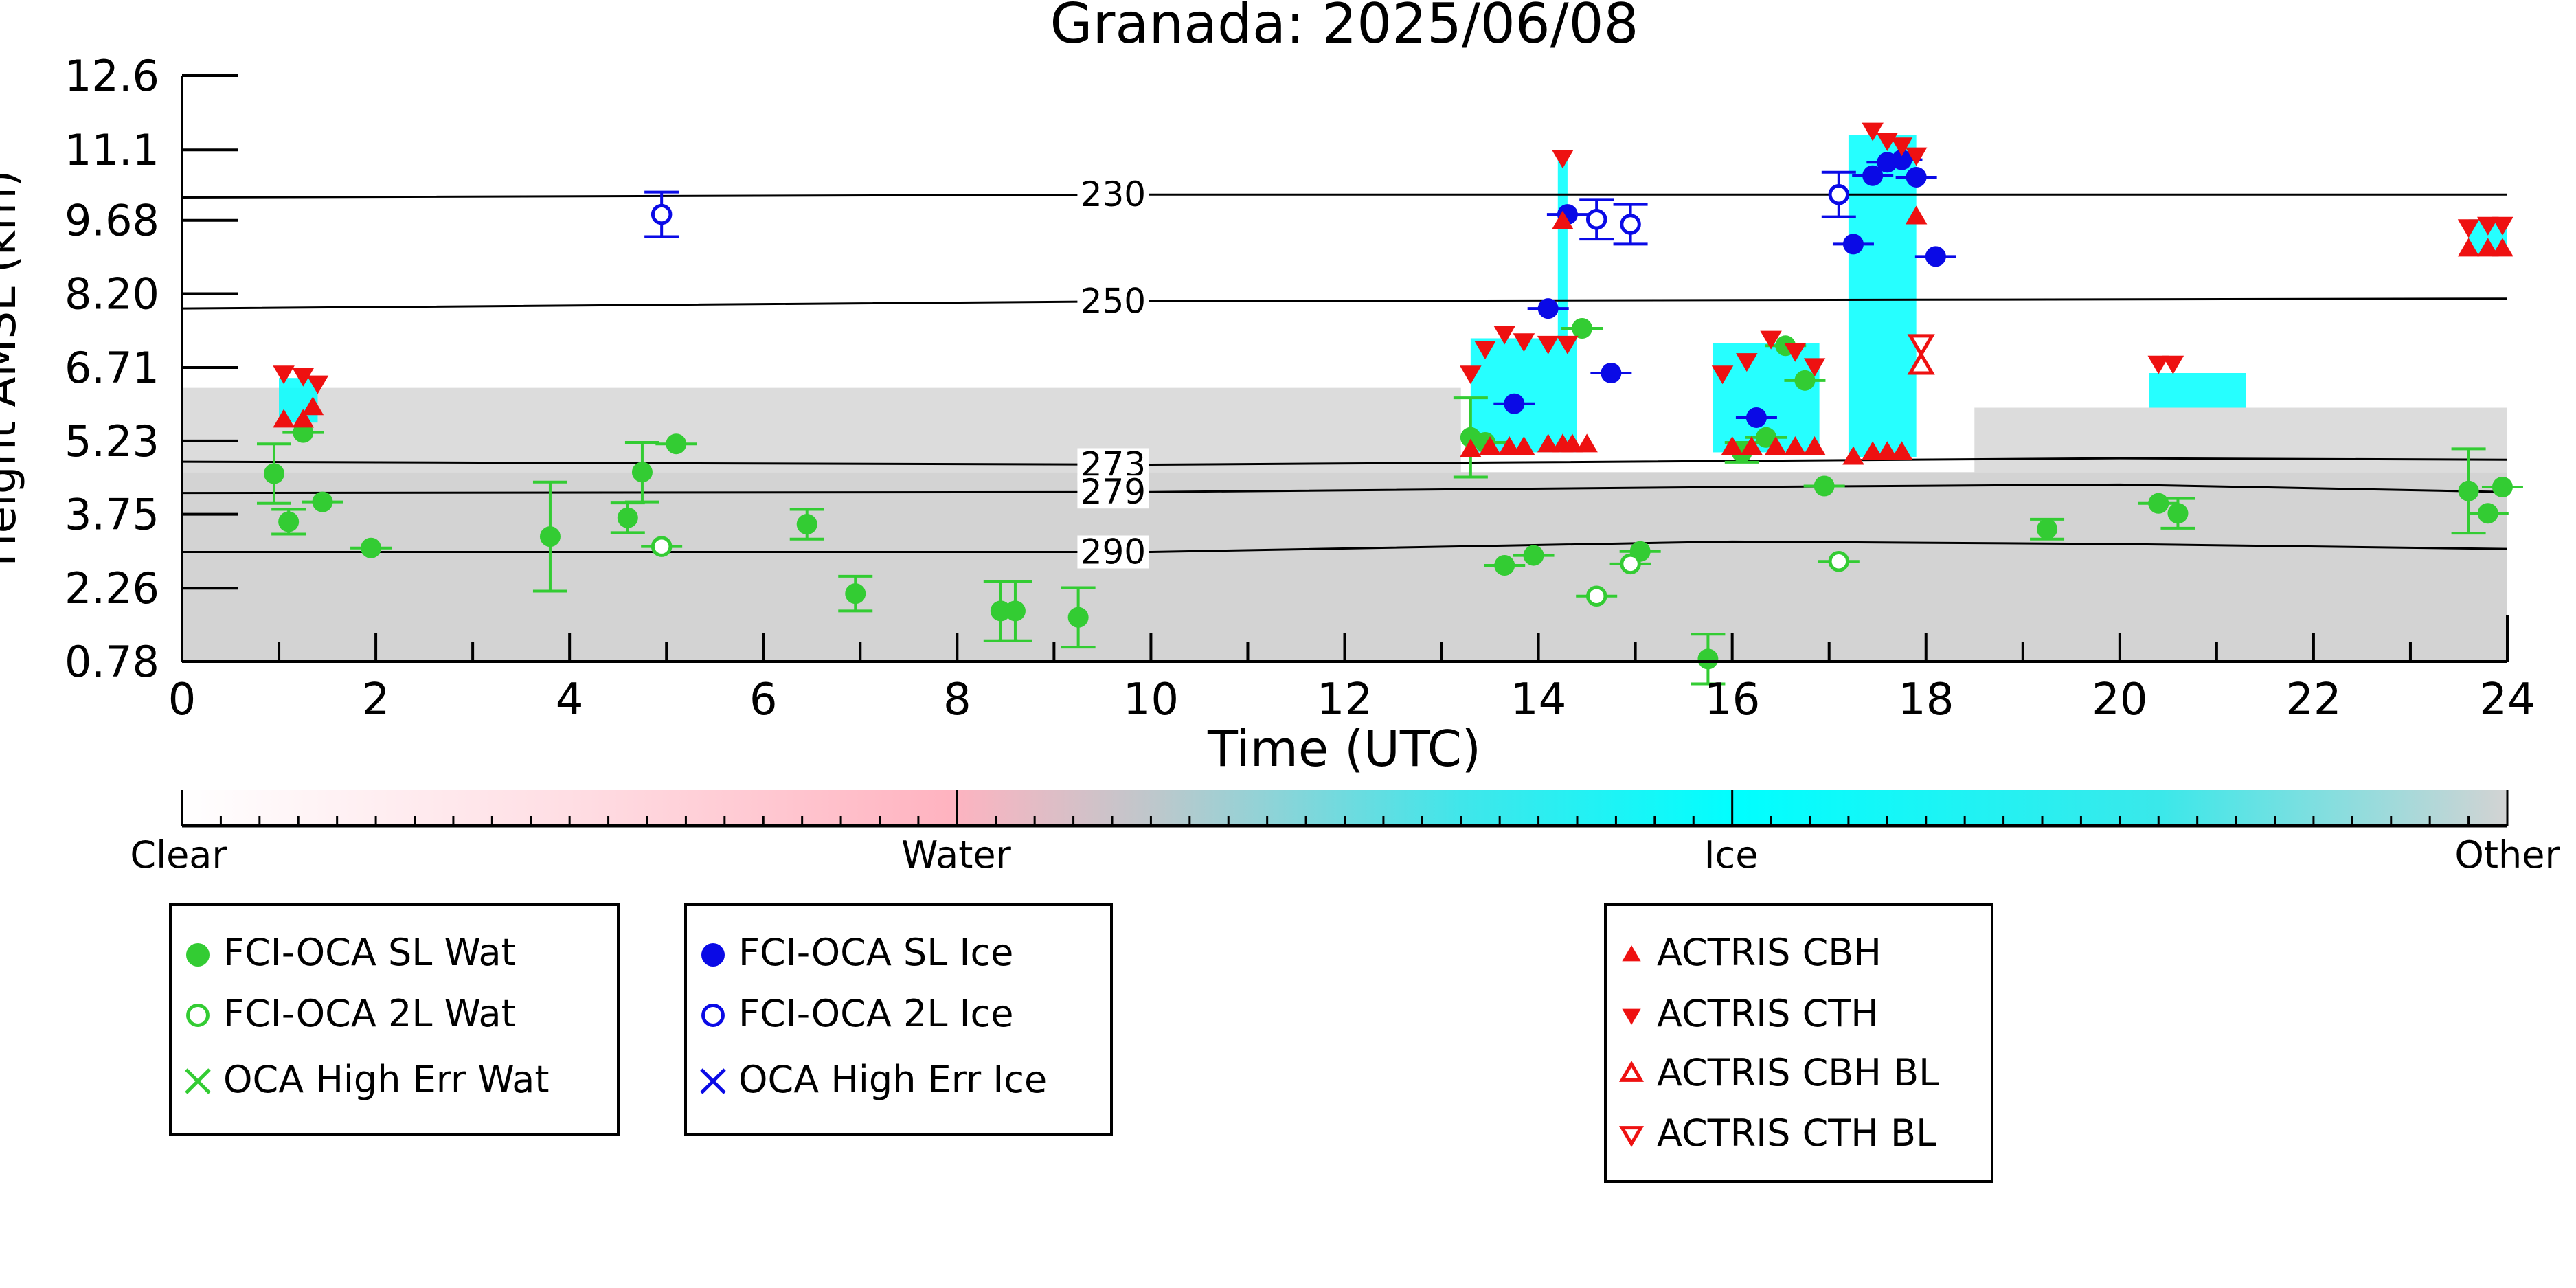 This screenshot has height=1288, width=2576. What do you see at coordinates (1798, 1072) in the screenshot?
I see `legend-label-actris-cbh-bl: ACTRIS CBH BL` at bounding box center [1798, 1072].